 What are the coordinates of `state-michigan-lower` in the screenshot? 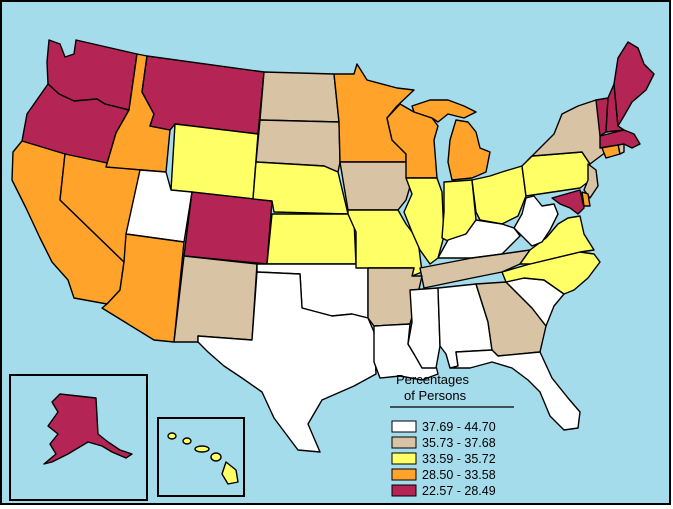 It's located at (469, 150).